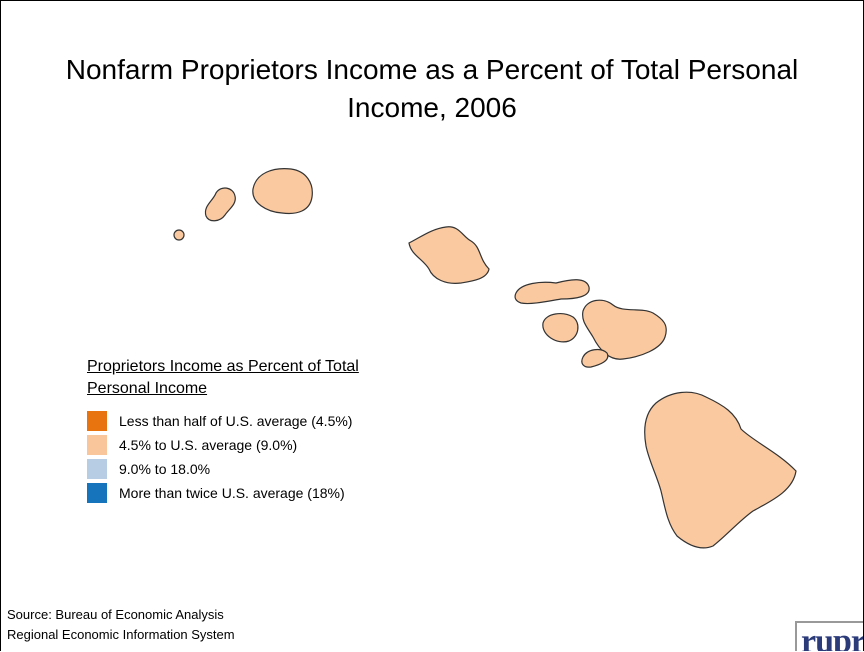 Image resolution: width=864 pixels, height=652 pixels. What do you see at coordinates (829, 636) in the screenshot?
I see `logo: rupri` at bounding box center [829, 636].